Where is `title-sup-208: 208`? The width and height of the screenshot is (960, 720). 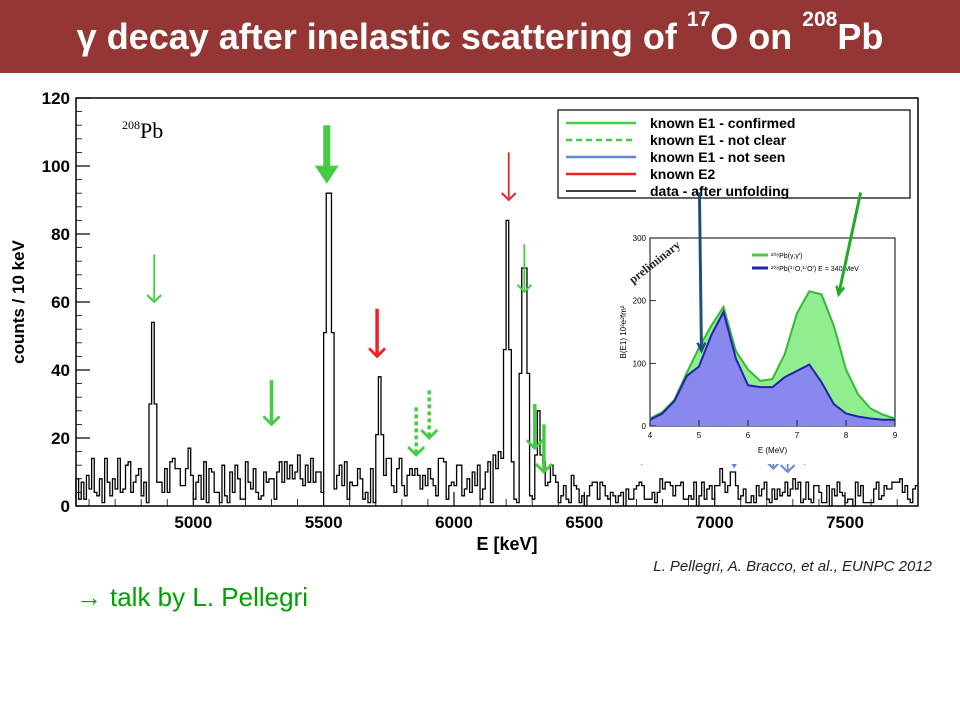
title-sup-208: 208 is located at coordinates (820, 19).